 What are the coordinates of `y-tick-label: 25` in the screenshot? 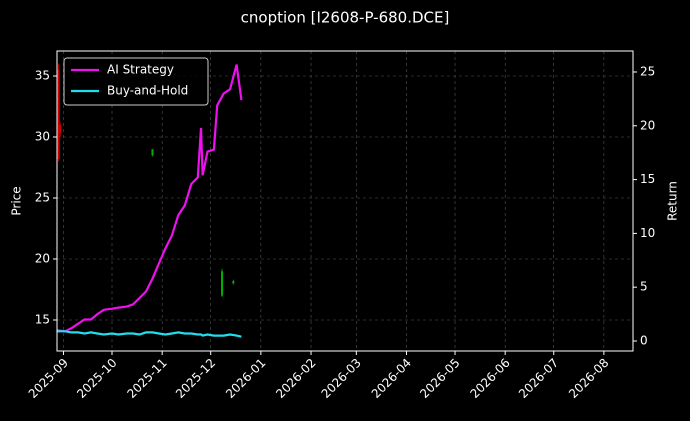 It's located at (42, 198).